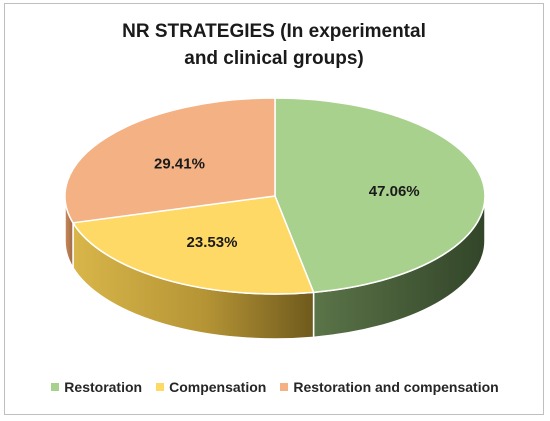 The width and height of the screenshot is (550, 421). Describe the element at coordinates (103, 387) in the screenshot. I see `legend-label-restoration: Restoration` at that location.